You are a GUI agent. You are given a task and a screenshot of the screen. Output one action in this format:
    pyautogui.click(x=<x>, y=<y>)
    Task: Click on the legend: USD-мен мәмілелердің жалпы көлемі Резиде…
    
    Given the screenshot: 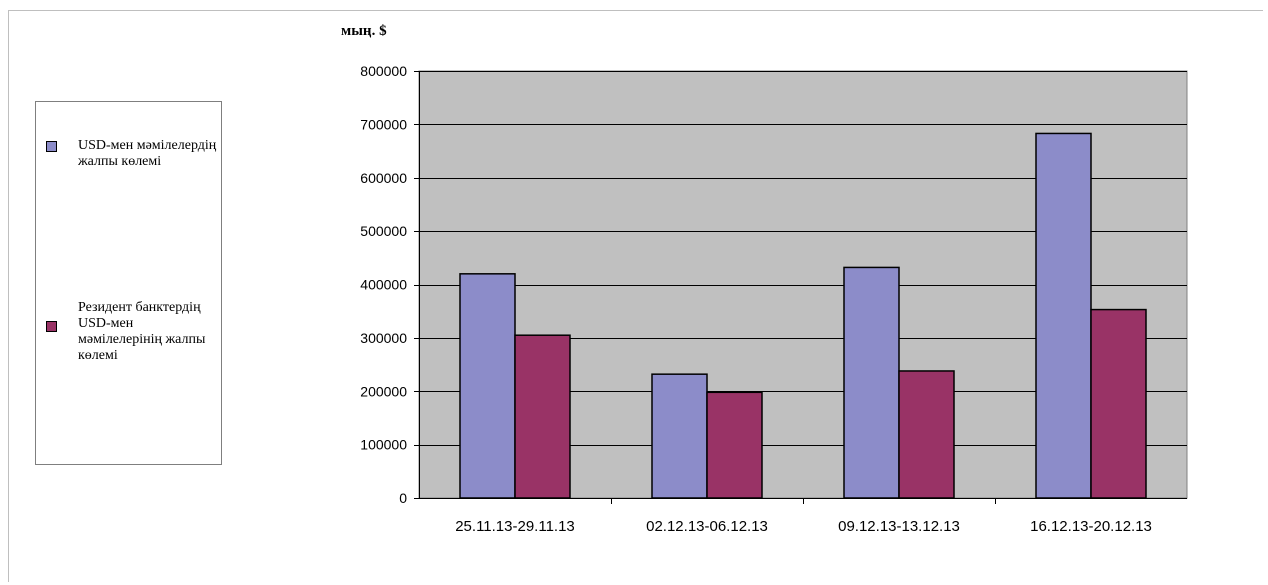 What is the action you would take?
    pyautogui.click(x=128, y=283)
    